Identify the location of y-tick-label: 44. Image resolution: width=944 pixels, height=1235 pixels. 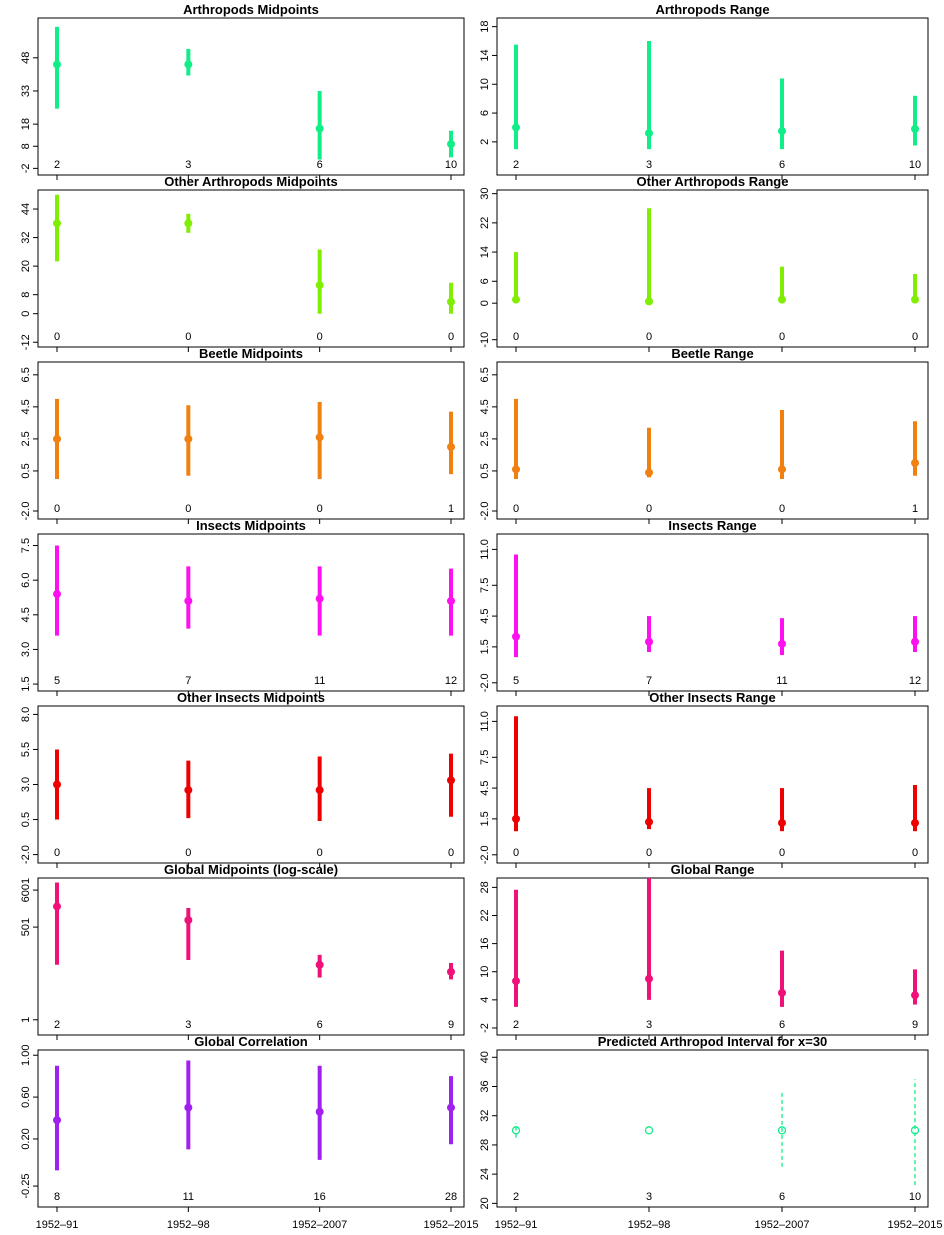
(26, 209).